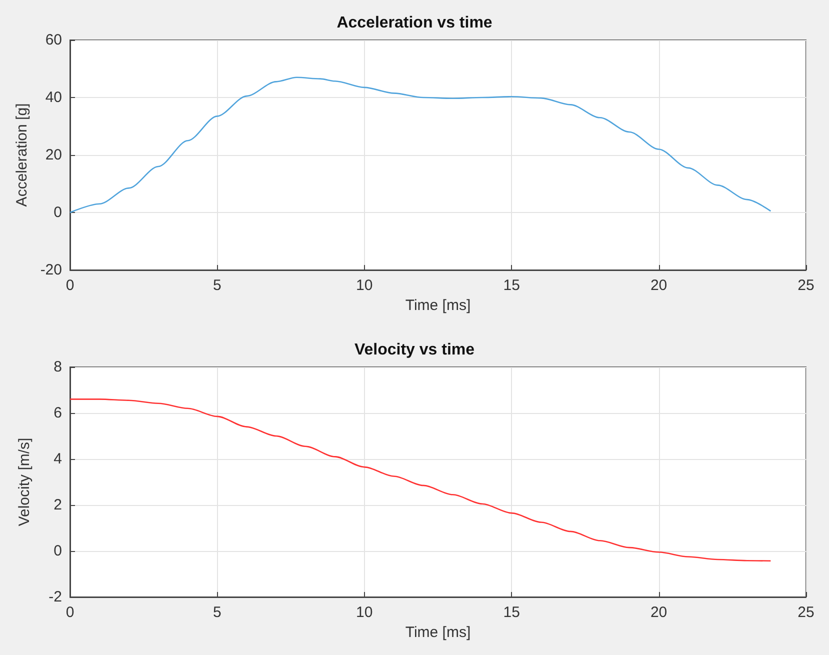 This screenshot has height=655, width=829. Describe the element at coordinates (414, 350) in the screenshot. I see `chart-title: Velocity vs time` at that location.